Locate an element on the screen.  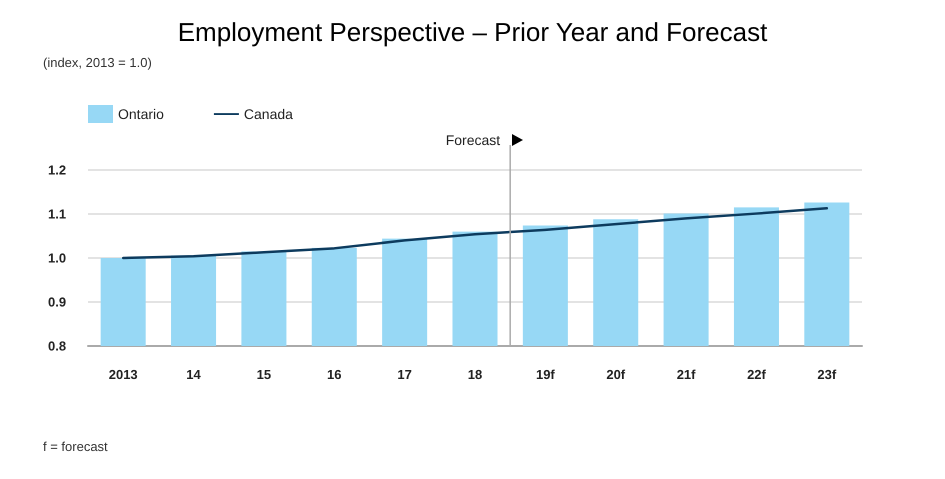
x-tick-label: 19f is located at coordinates (546, 374).